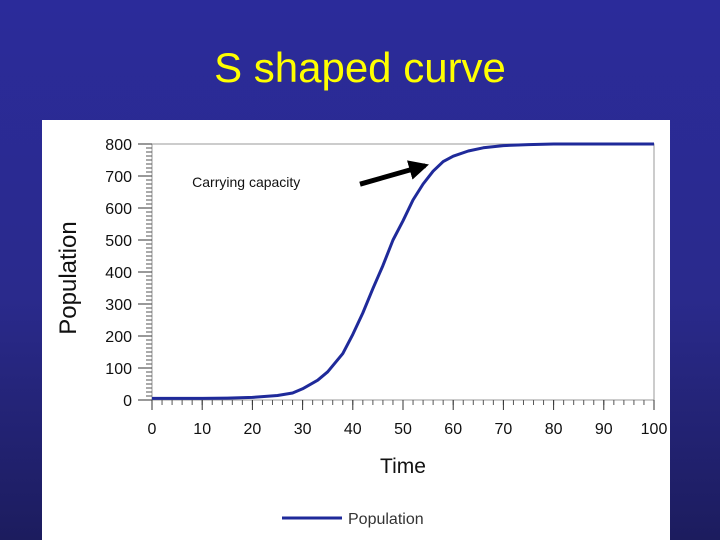 This screenshot has height=540, width=720. I want to click on slide-title: S shaped curve, so click(360, 67).